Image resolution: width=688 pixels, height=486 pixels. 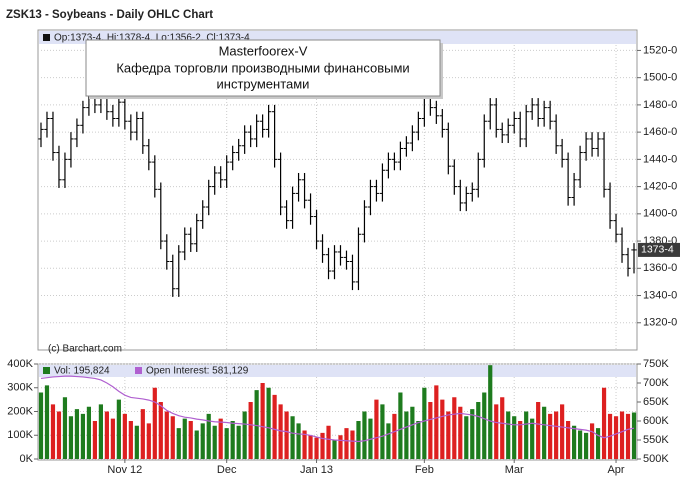 I want to click on x-tick-label: Apr, so click(x=615, y=470).